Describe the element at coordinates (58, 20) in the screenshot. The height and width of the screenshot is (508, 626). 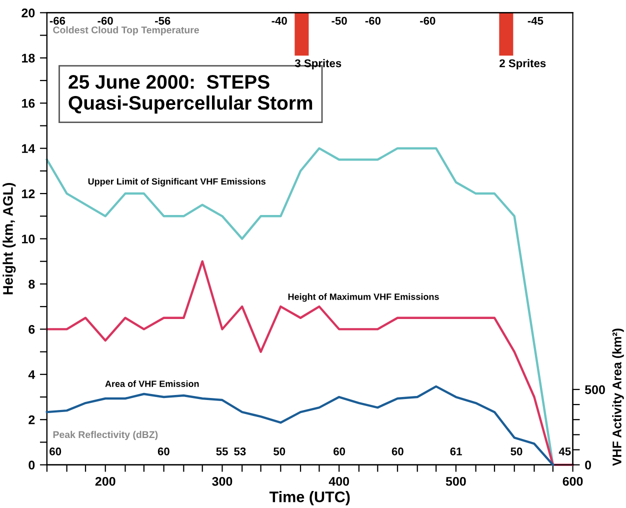
I see `annotation: -66` at that location.